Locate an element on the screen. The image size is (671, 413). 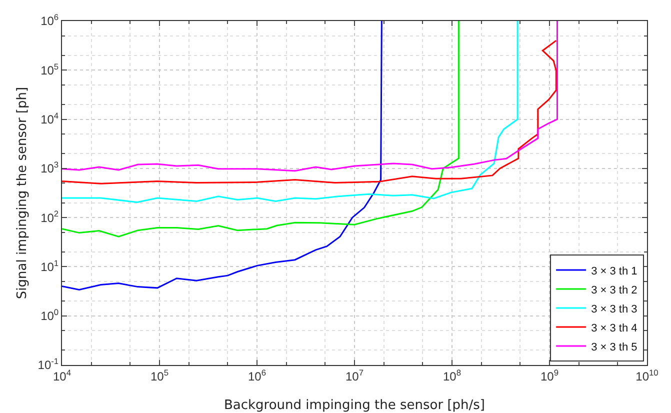
x-tick-label: 10$^{7}$ is located at coordinates (354, 375).